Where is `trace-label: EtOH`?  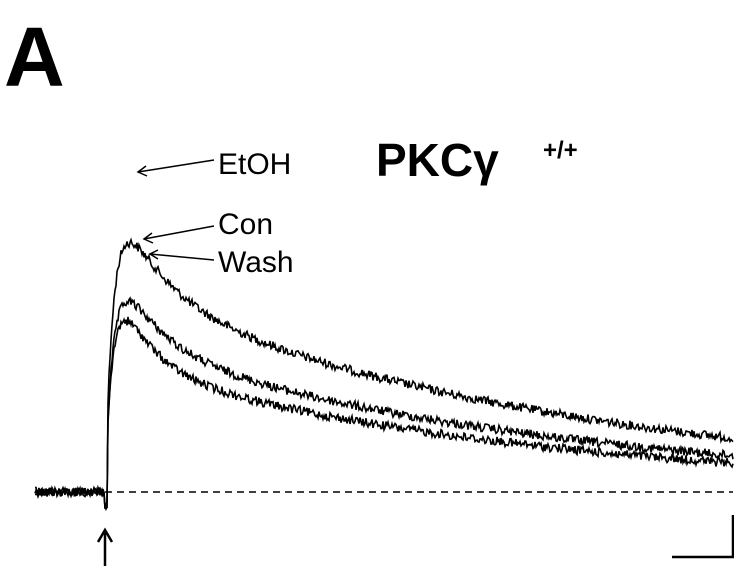
trace-label: EtOH is located at coordinates (254, 164).